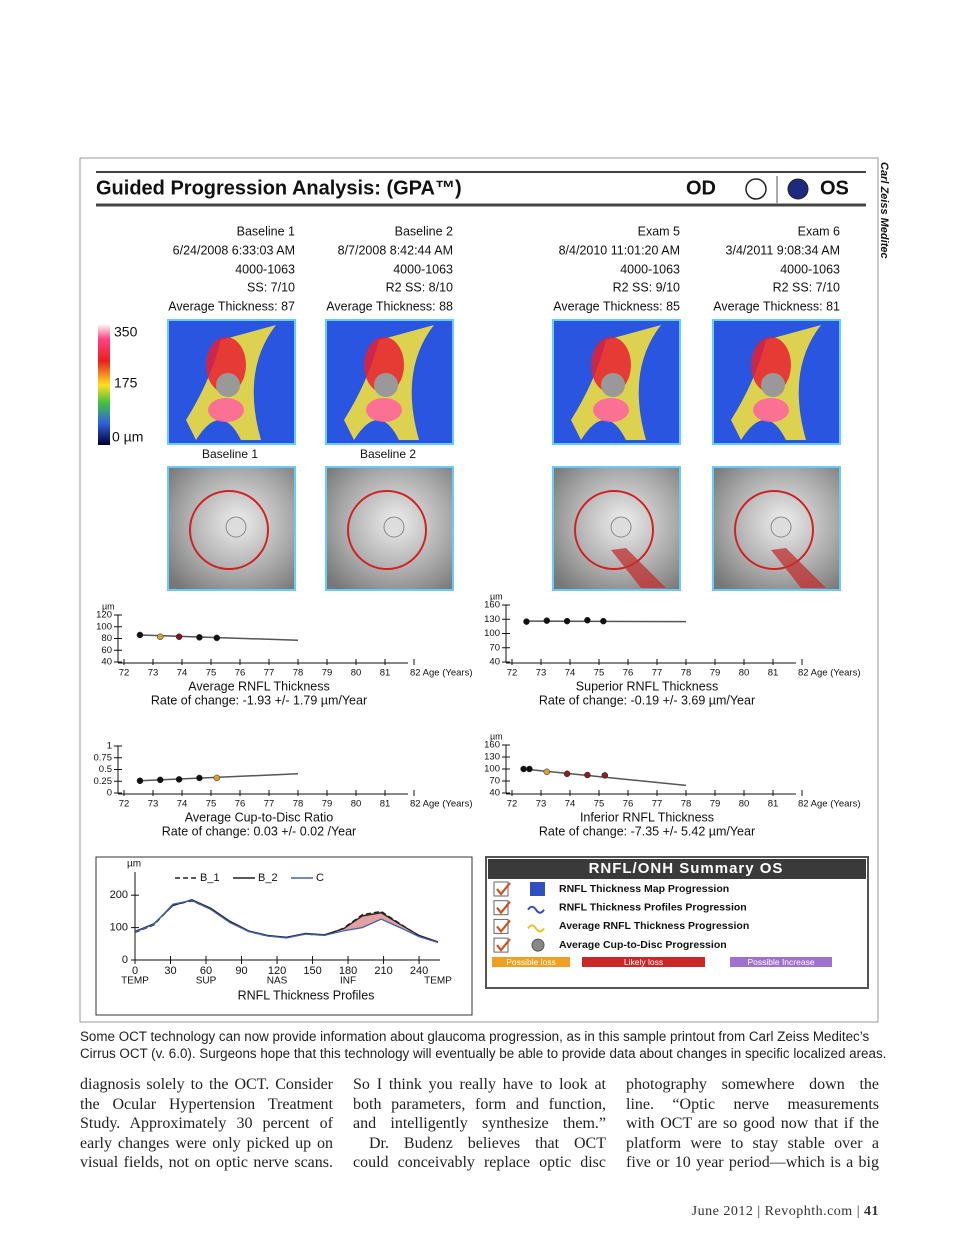 Image resolution: width=960 pixels, height=1256 pixels. What do you see at coordinates (492, 757) in the screenshot?
I see `y-tick-label: 130` at bounding box center [492, 757].